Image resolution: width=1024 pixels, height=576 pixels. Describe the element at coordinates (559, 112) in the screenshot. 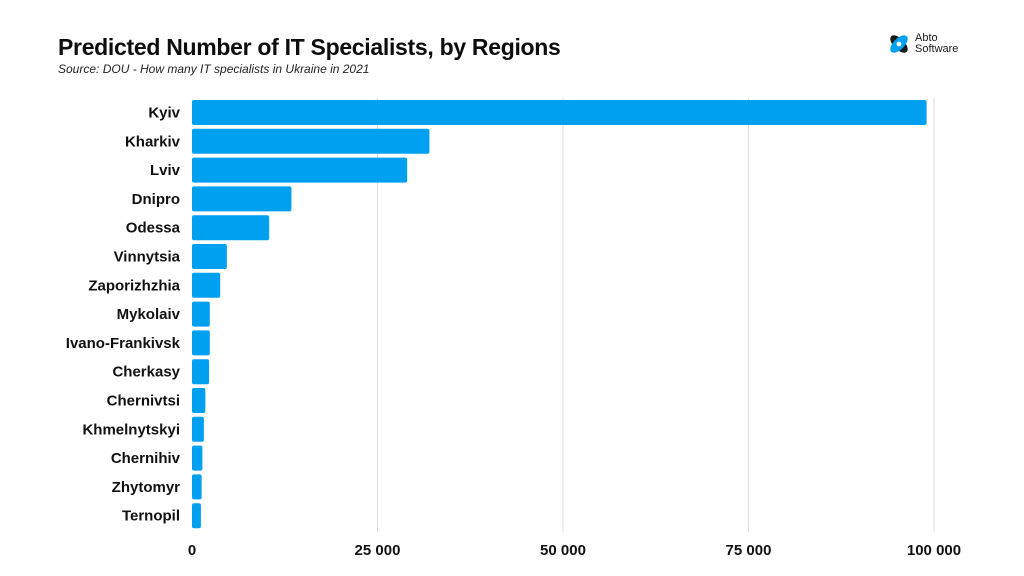

I see `bar-kyiv` at that location.